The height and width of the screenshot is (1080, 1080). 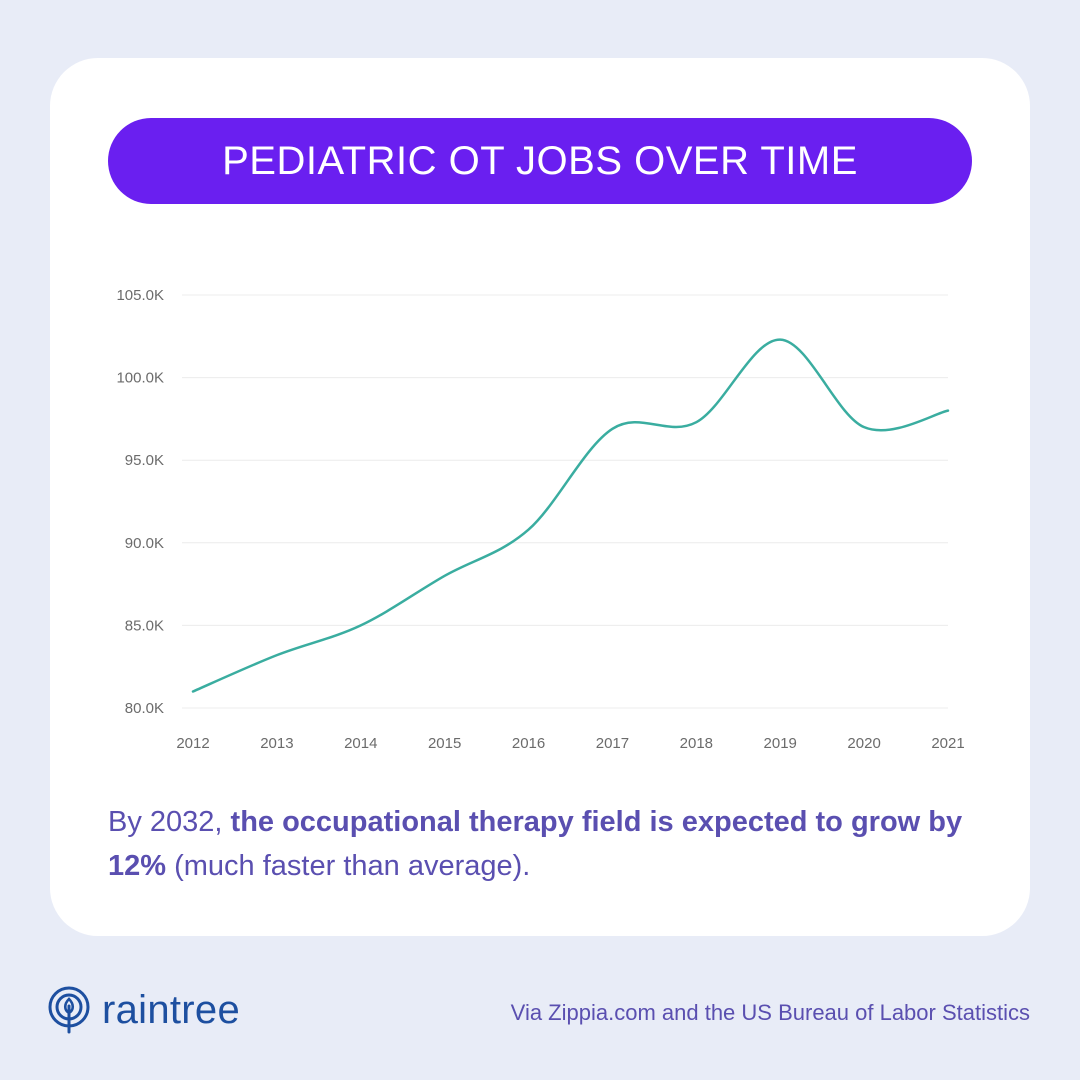 I want to click on y-tick-label: 85.0K, so click(x=144, y=625).